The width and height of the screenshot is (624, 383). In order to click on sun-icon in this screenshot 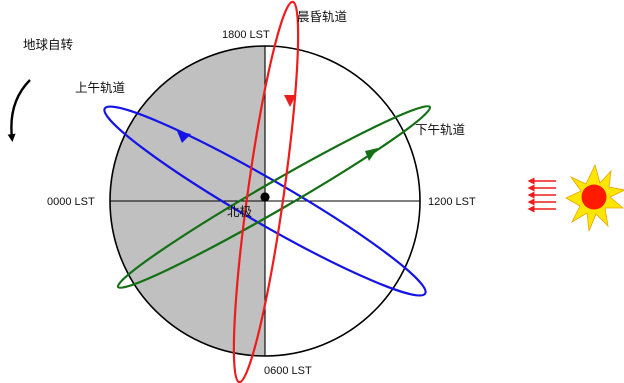, I will do `click(594, 197)`.